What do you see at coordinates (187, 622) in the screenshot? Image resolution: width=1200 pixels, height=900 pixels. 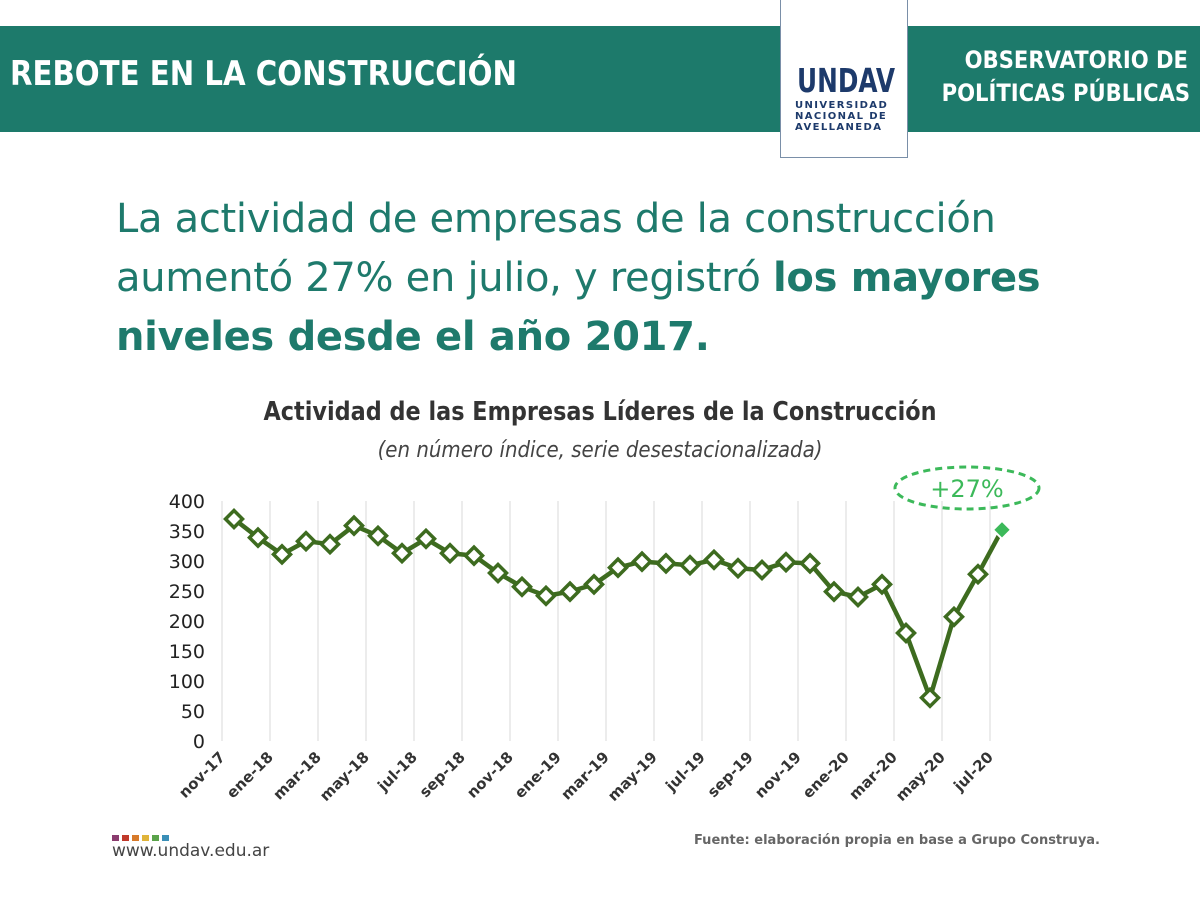 I see `y-tick-label: 200` at bounding box center [187, 622].